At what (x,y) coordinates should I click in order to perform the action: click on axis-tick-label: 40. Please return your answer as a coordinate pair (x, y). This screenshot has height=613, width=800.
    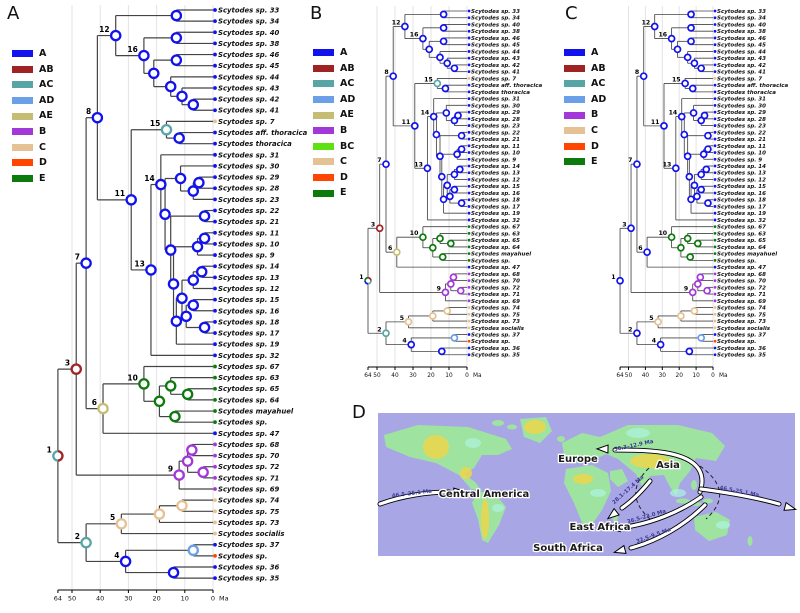
    Looking at the image, I should click on (646, 376).